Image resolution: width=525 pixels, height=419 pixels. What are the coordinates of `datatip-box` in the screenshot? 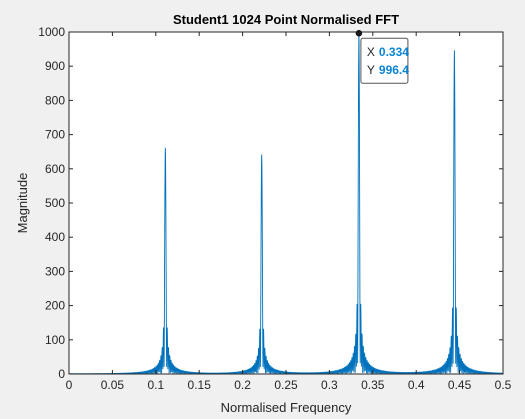 It's located at (384, 60).